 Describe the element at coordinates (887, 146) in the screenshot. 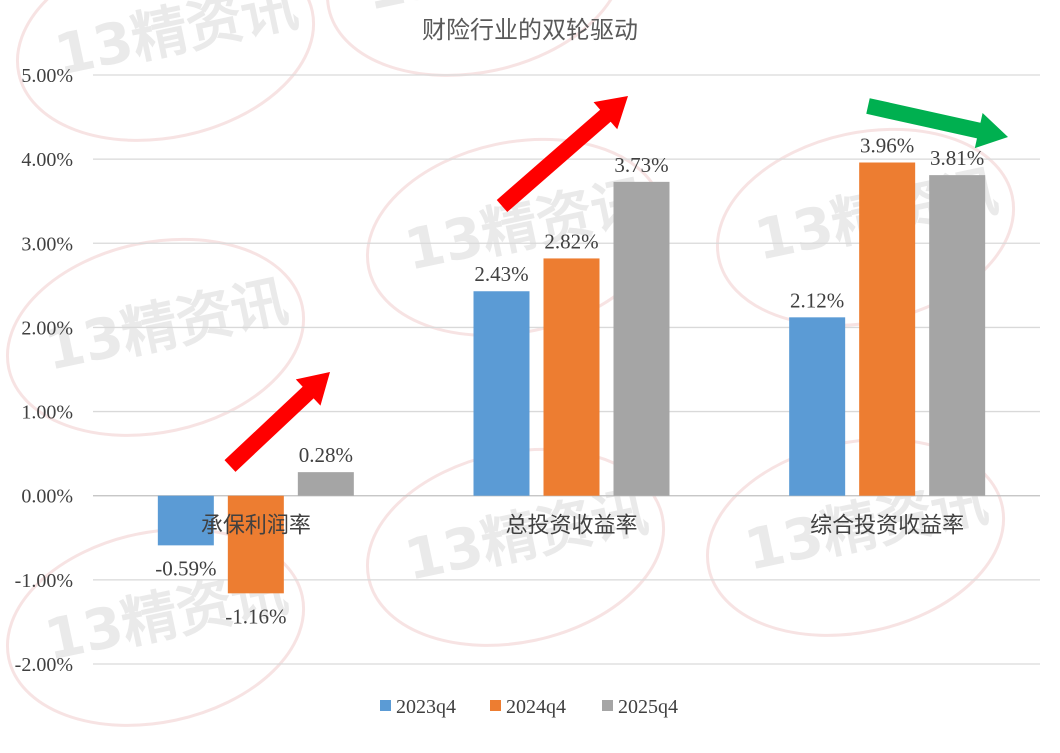

I see `data-label: 3.96%` at that location.